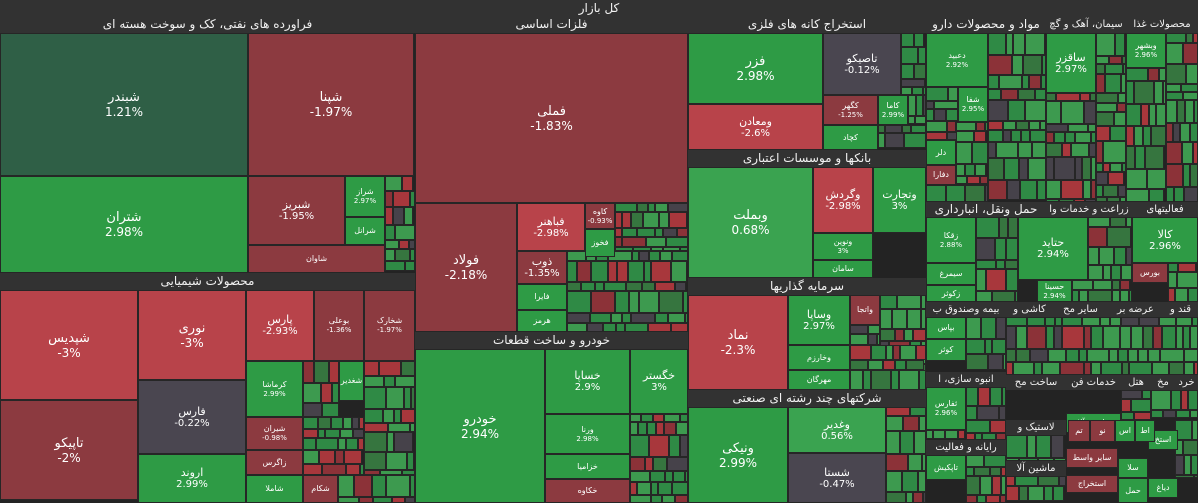 The width and height of the screenshot is (1198, 503). I want to click on symbol-tile-79: اس, so click(1125, 431).